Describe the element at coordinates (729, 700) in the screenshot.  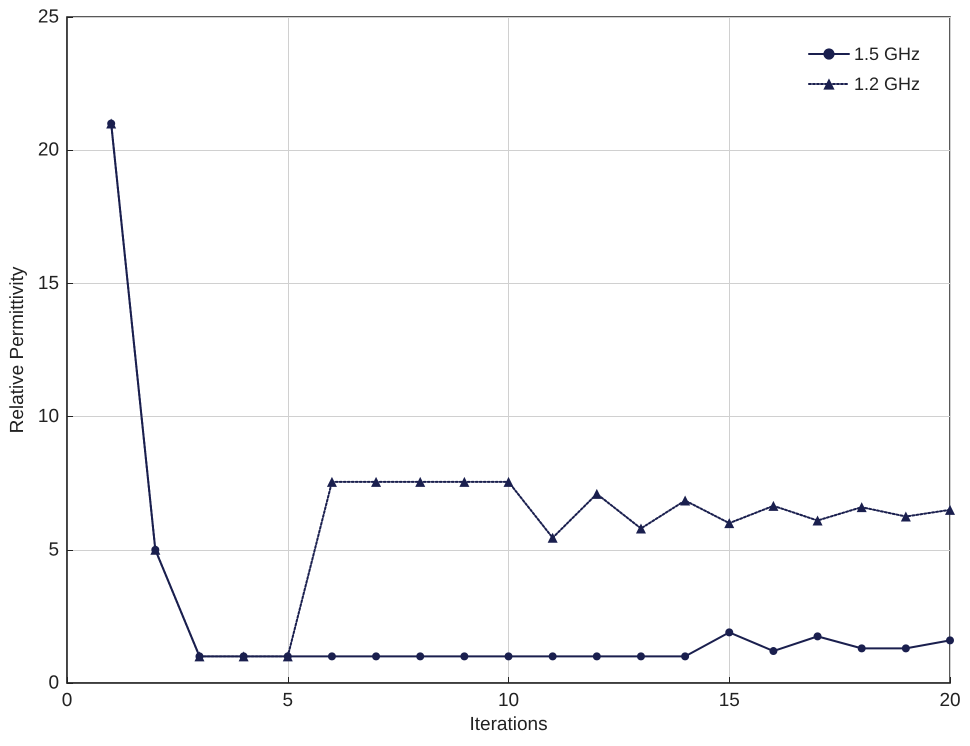
I see `x-tick-label: 15` at that location.